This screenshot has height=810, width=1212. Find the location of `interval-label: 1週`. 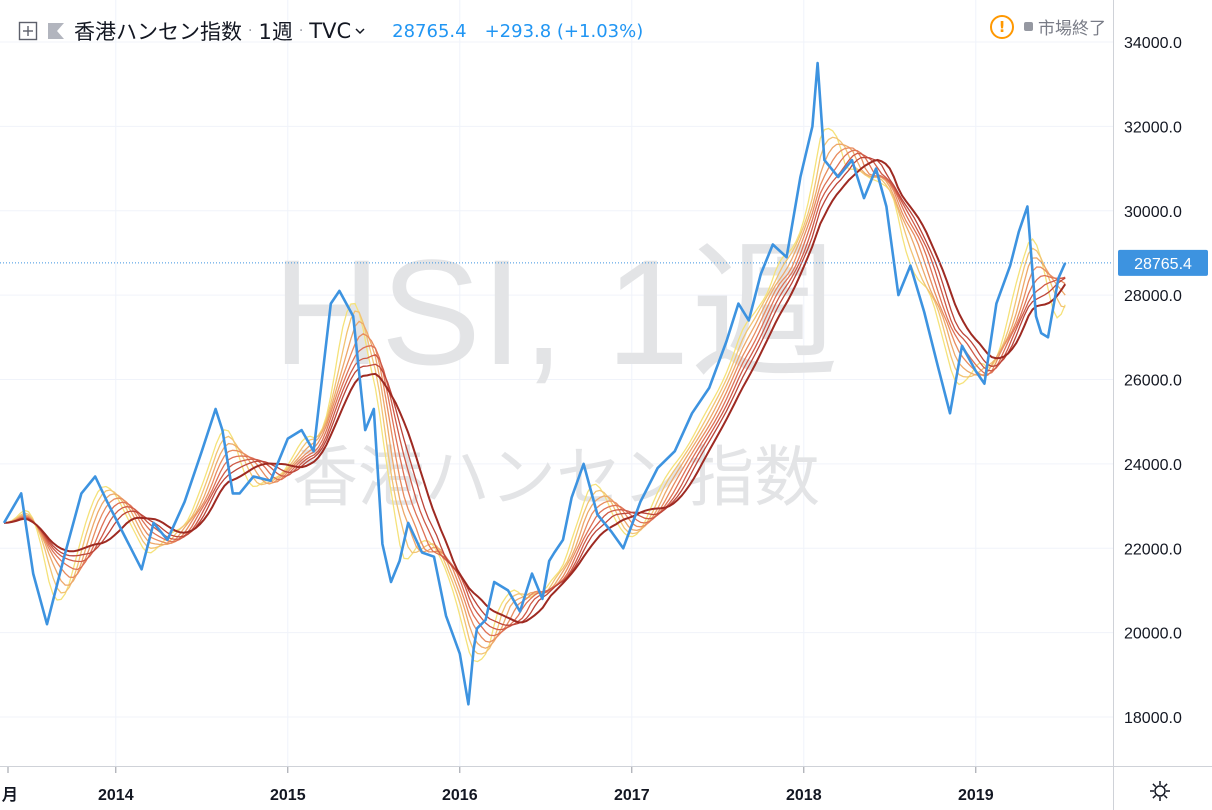

interval-label: 1週 is located at coordinates (275, 32).